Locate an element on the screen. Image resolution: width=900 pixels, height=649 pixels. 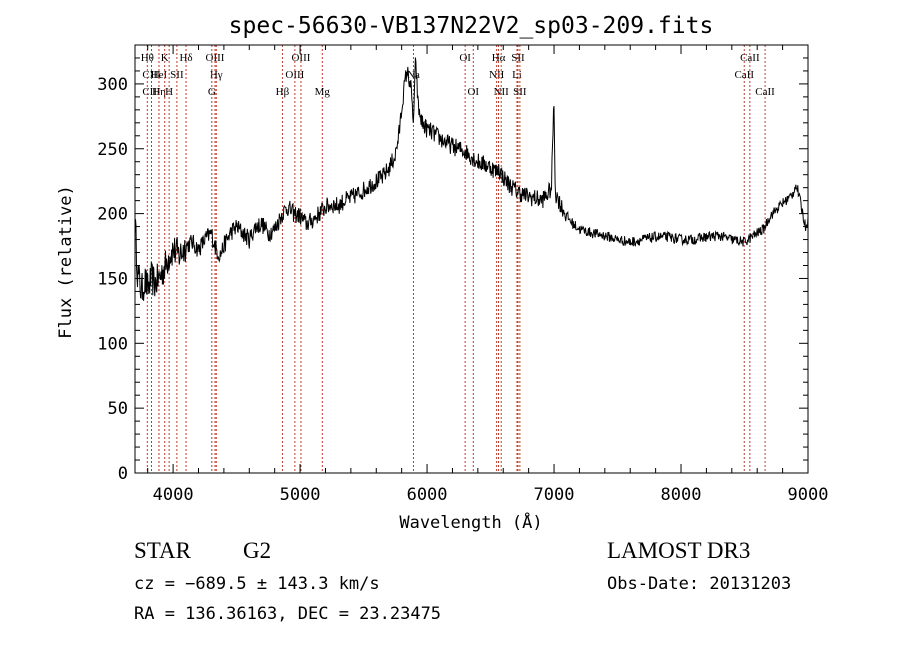
line-marker-label: Li is located at coordinates (517, 75).